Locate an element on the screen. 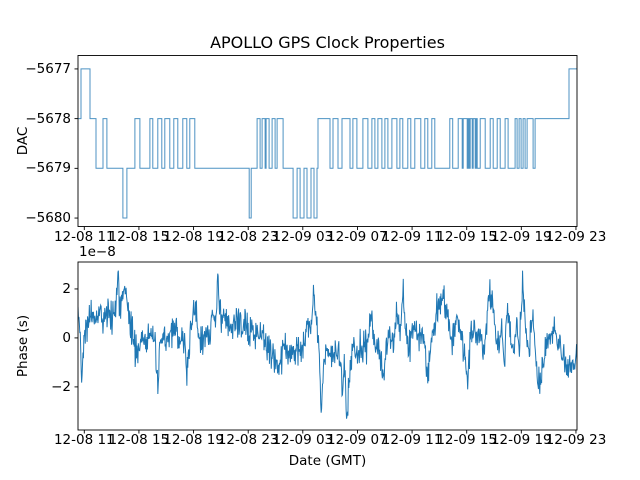 The height and width of the screenshot is (480, 640). phase-y-tick-label: 0 is located at coordinates (66, 337).